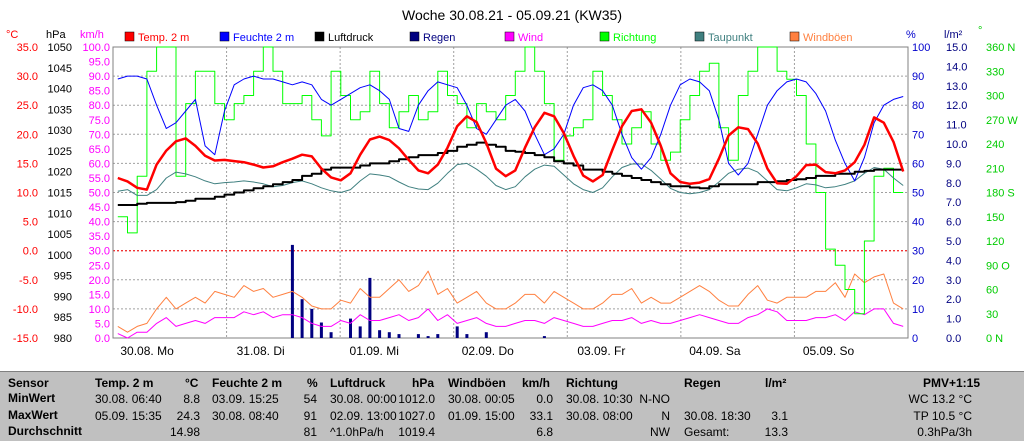  Describe the element at coordinates (28, 383) in the screenshot. I see `sensor-header: Sensor` at that location.